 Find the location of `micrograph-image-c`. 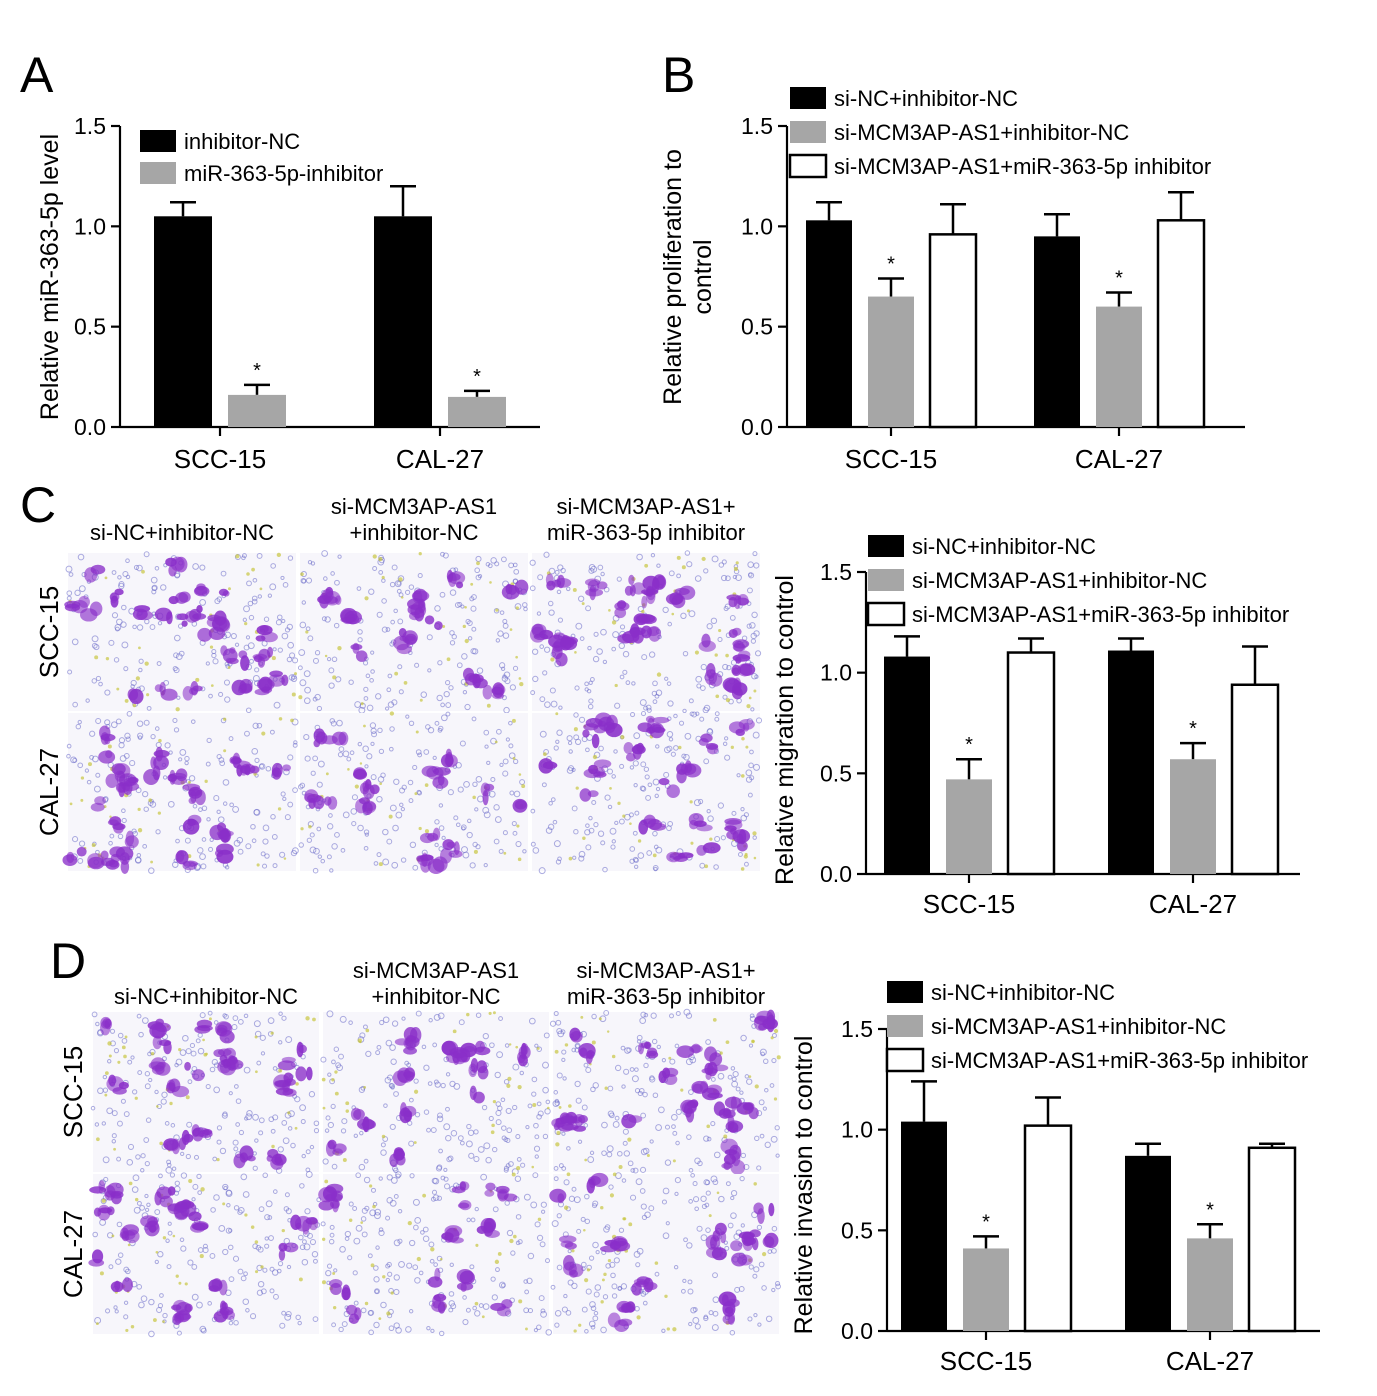

micrograph-image-c is located at coordinates (180, 792).